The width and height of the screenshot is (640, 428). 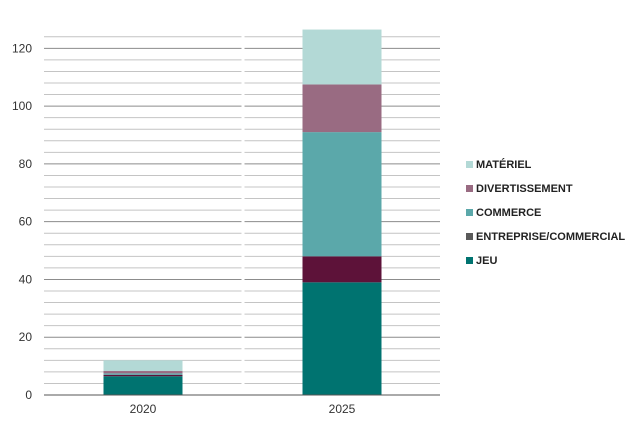 I want to click on legend-item: JEU, so click(x=481, y=261).